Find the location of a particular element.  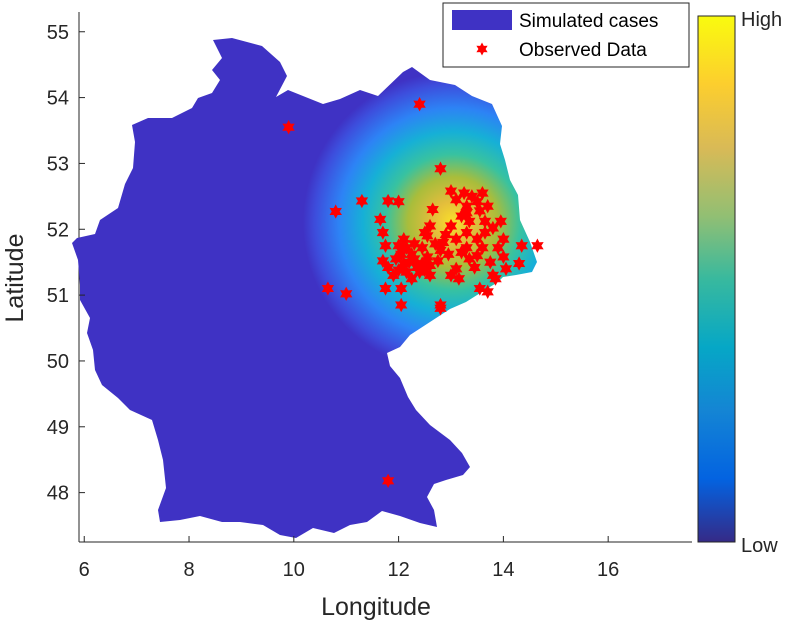

x-tick-label: 8 is located at coordinates (188, 570).